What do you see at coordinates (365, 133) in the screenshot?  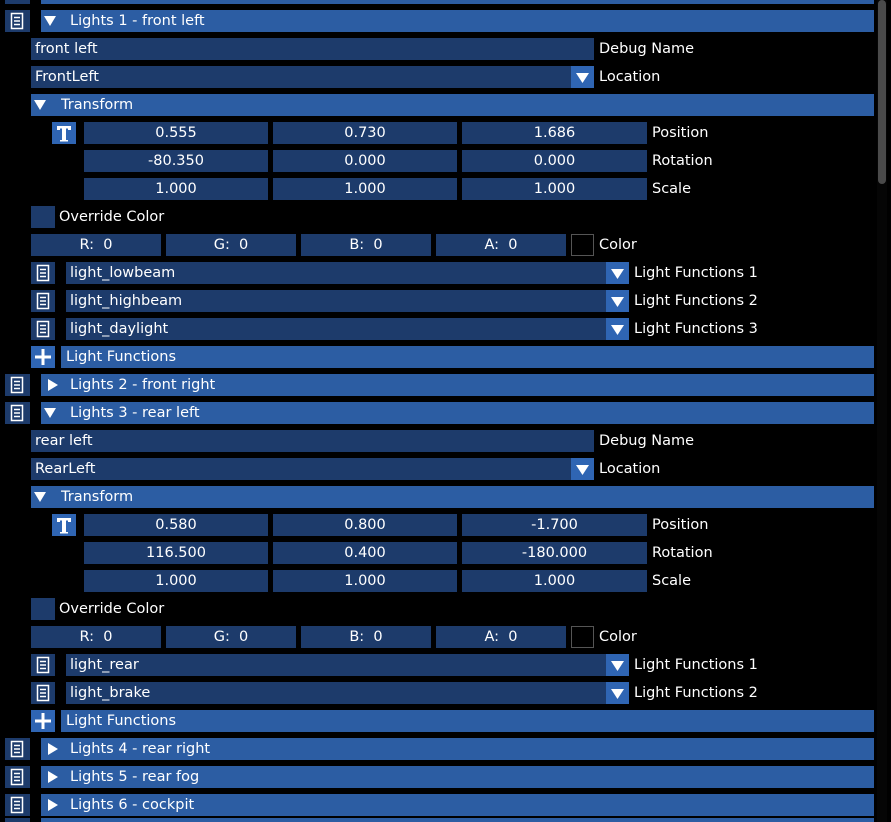 I see `drag-float: 0.730` at bounding box center [365, 133].